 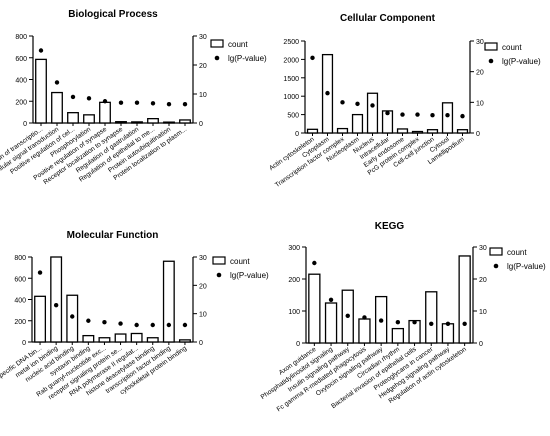 What do you see at coordinates (113, 235) in the screenshot?
I see `chart-title: Molecular Function` at bounding box center [113, 235].